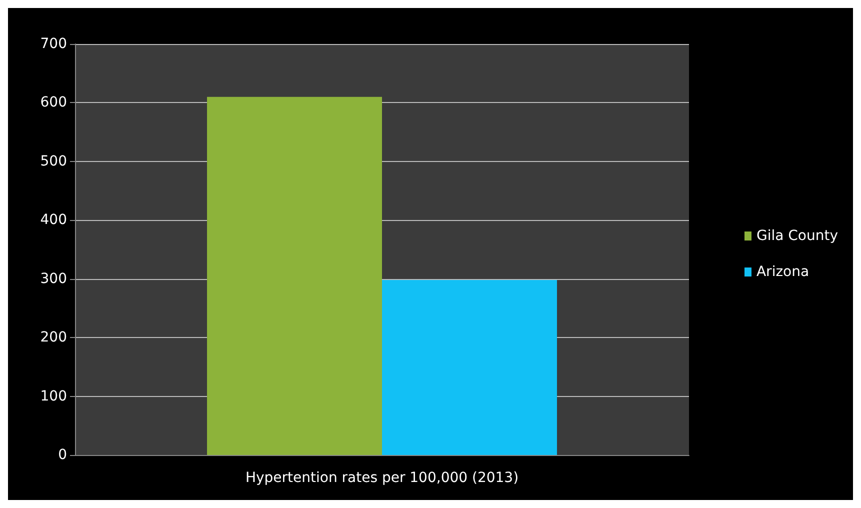  What do you see at coordinates (53, 102) in the screenshot?
I see `y-tick-label: 600` at bounding box center [53, 102].